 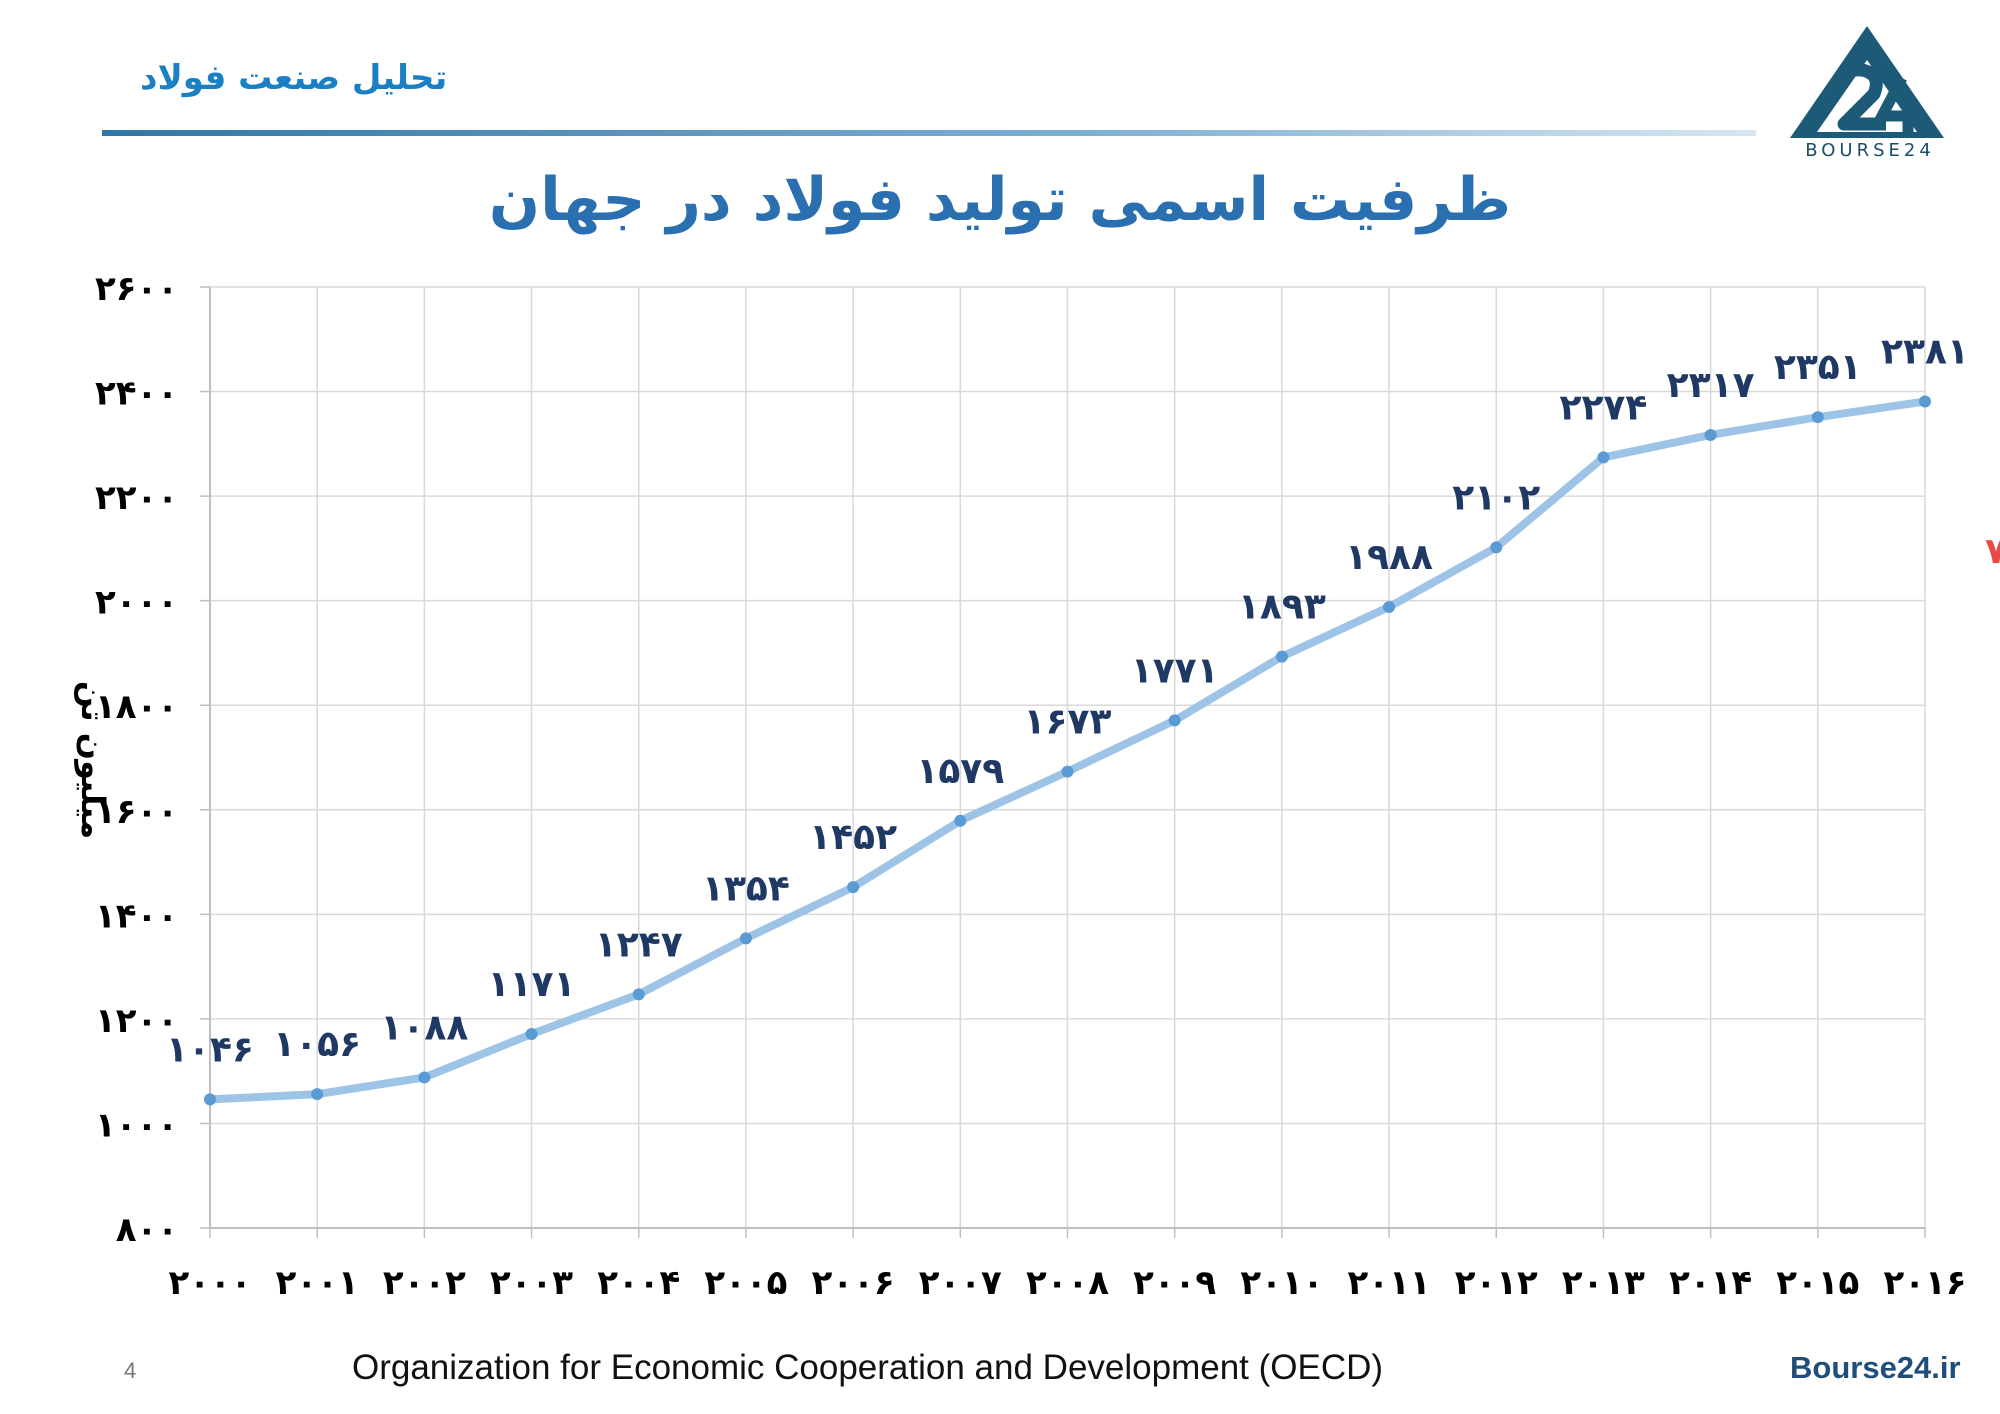 What do you see at coordinates (1817, 1283) in the screenshot?
I see `x-tick-label: ۲۰۱۵` at bounding box center [1817, 1283].